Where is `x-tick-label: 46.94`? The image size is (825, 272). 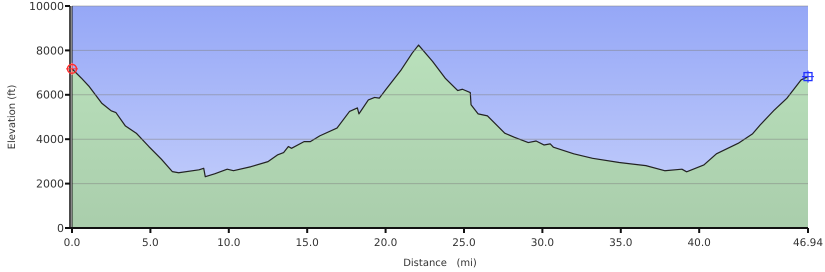
x-tick-label: 46.94 is located at coordinates (808, 243).